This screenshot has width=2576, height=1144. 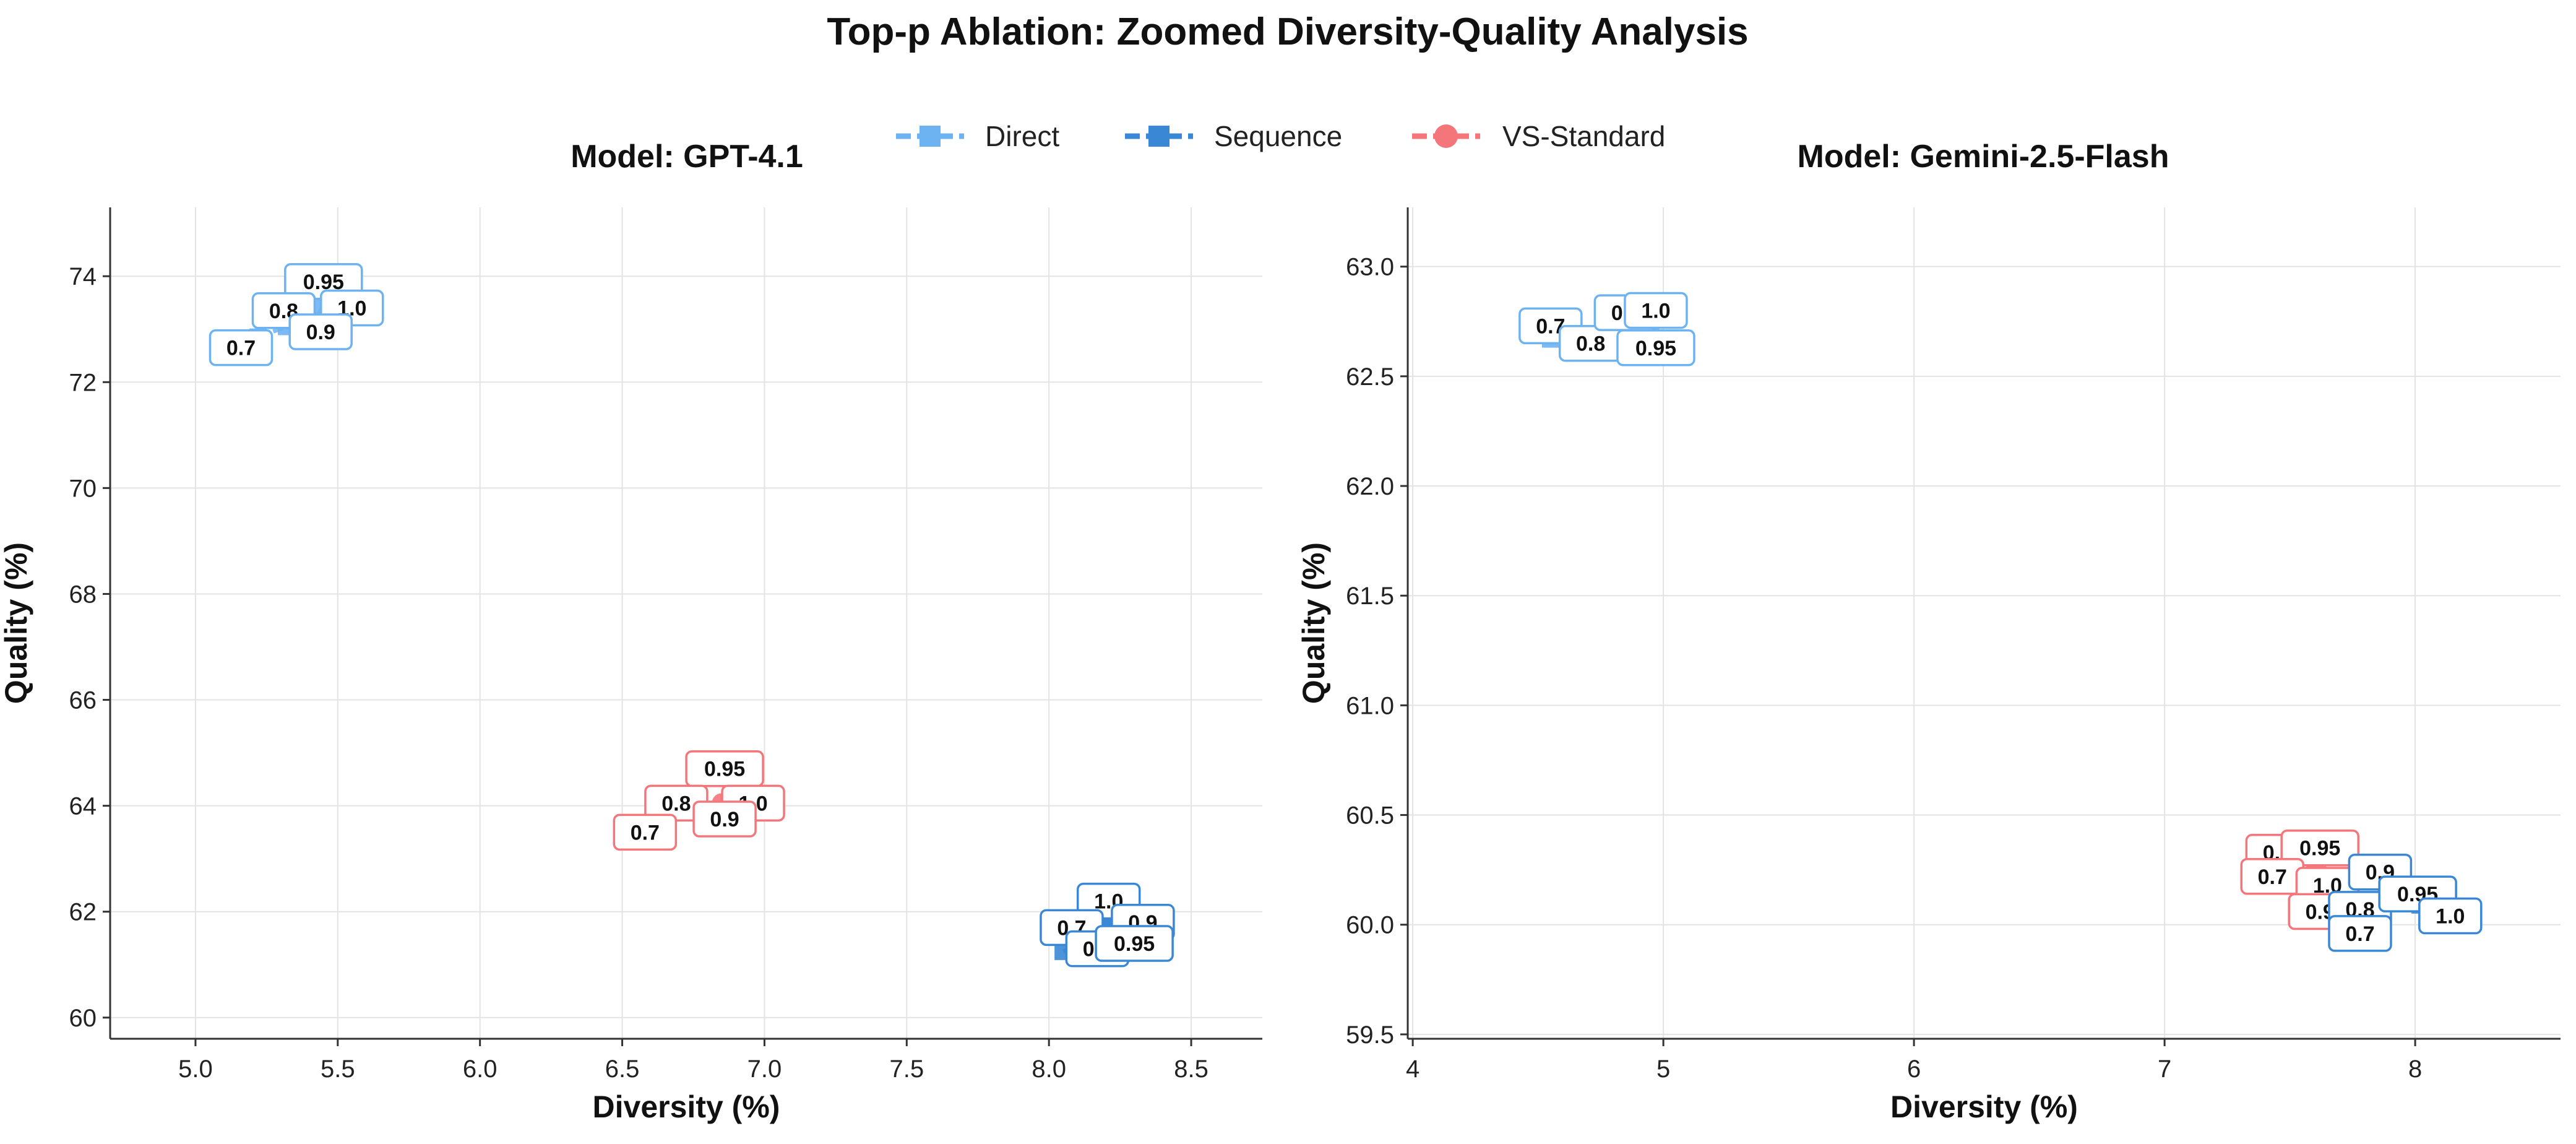 What do you see at coordinates (480, 1069) in the screenshot?
I see `x-tick-label: 6.0` at bounding box center [480, 1069].